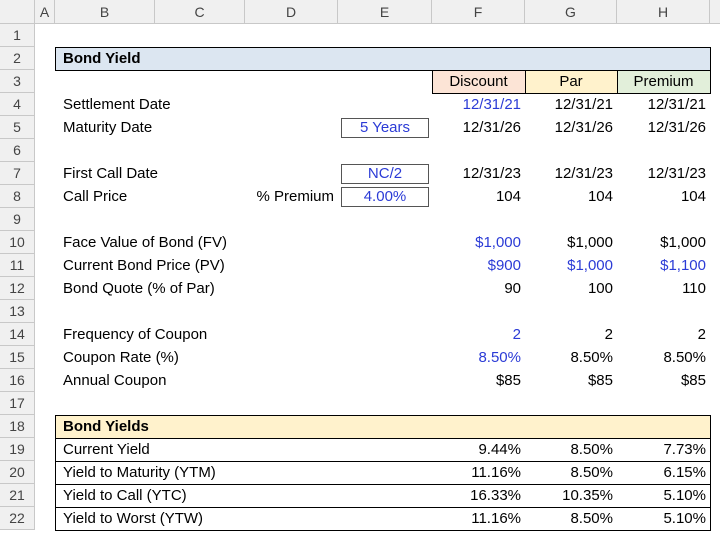  What do you see at coordinates (108, 127) in the screenshot?
I see `cell: Maturity Date` at bounding box center [108, 127].